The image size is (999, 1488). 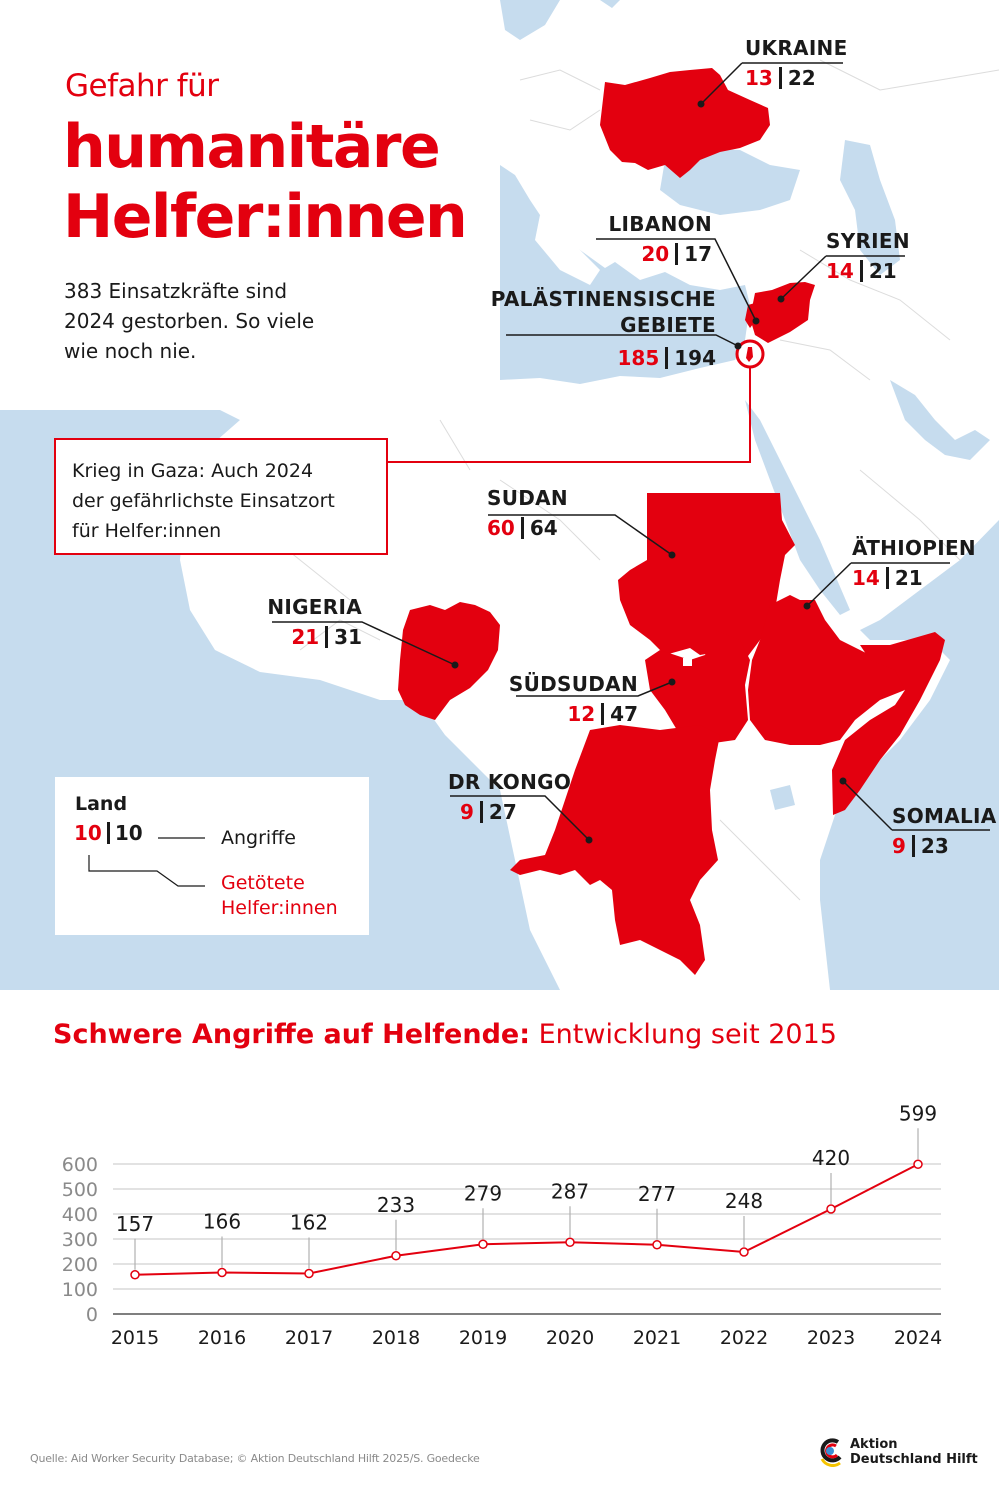 I want to click on legend-killed-line-2: Helfer:innen, so click(x=279, y=908).